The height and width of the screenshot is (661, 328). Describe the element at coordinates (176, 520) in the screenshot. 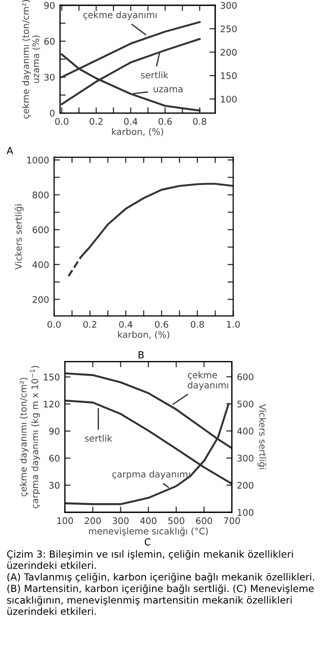

I see `x-tick-label: 500` at that location.